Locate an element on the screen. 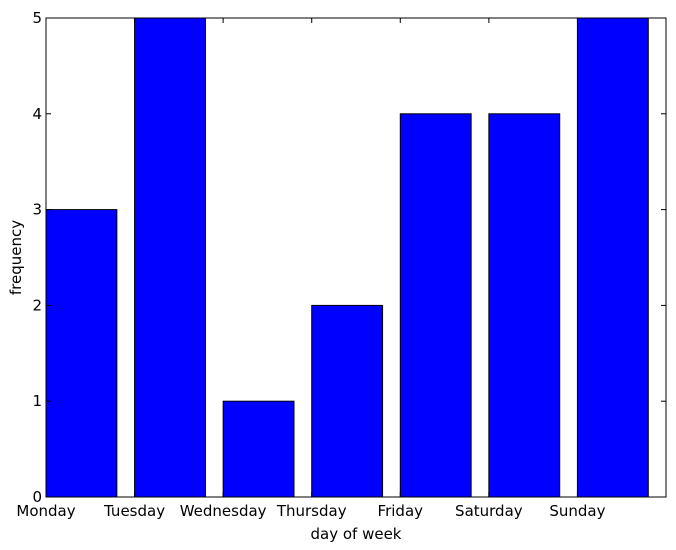 Image resolution: width=676 pixels, height=550 pixels. x-tick-label-wednesday: Wednesday is located at coordinates (223, 511).